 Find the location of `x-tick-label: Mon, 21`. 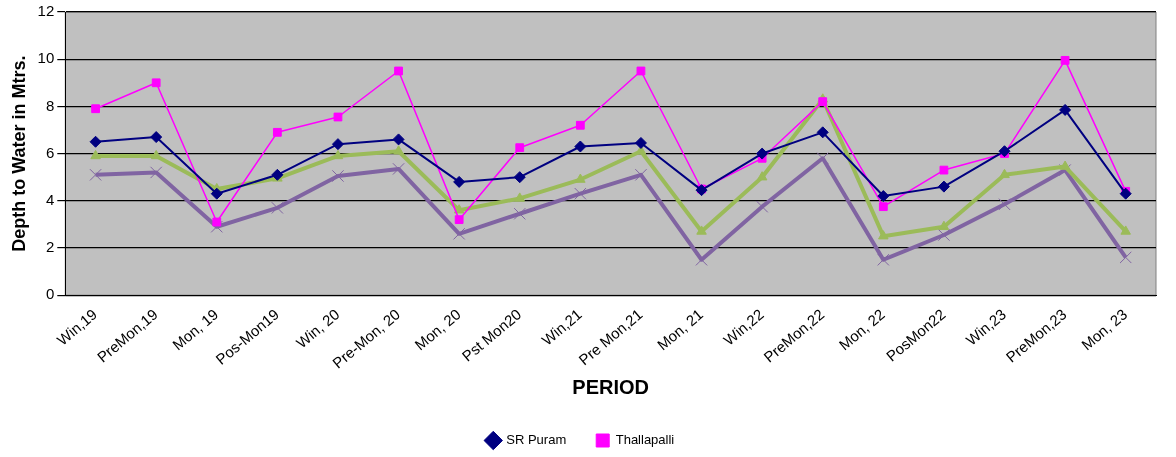

x-tick-label: Mon, 21 is located at coordinates (680, 329).